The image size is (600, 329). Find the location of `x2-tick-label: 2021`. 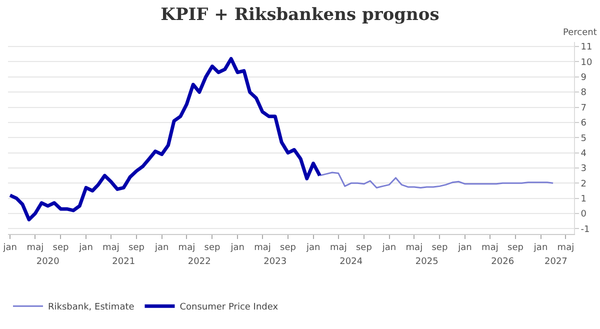

x2-tick-label: 2021 is located at coordinates (124, 262).